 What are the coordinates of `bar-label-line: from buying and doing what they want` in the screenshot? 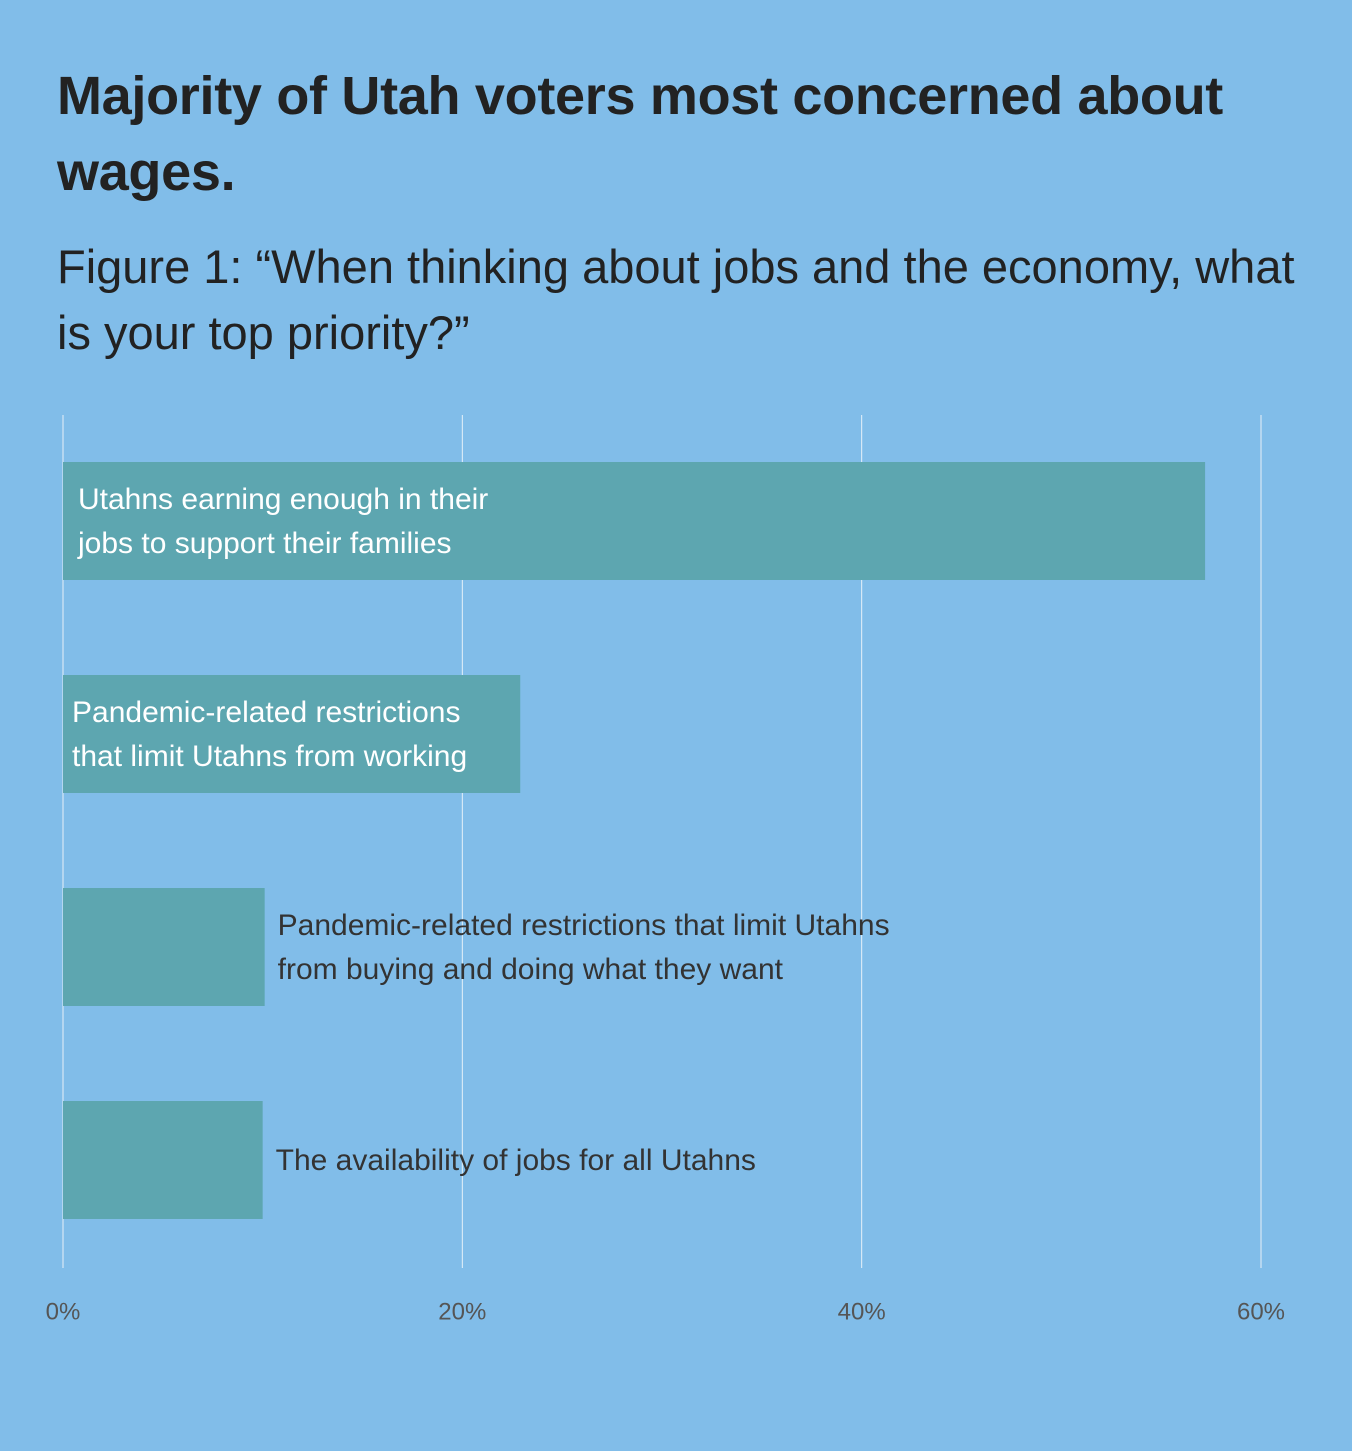 It's located at (531, 969).